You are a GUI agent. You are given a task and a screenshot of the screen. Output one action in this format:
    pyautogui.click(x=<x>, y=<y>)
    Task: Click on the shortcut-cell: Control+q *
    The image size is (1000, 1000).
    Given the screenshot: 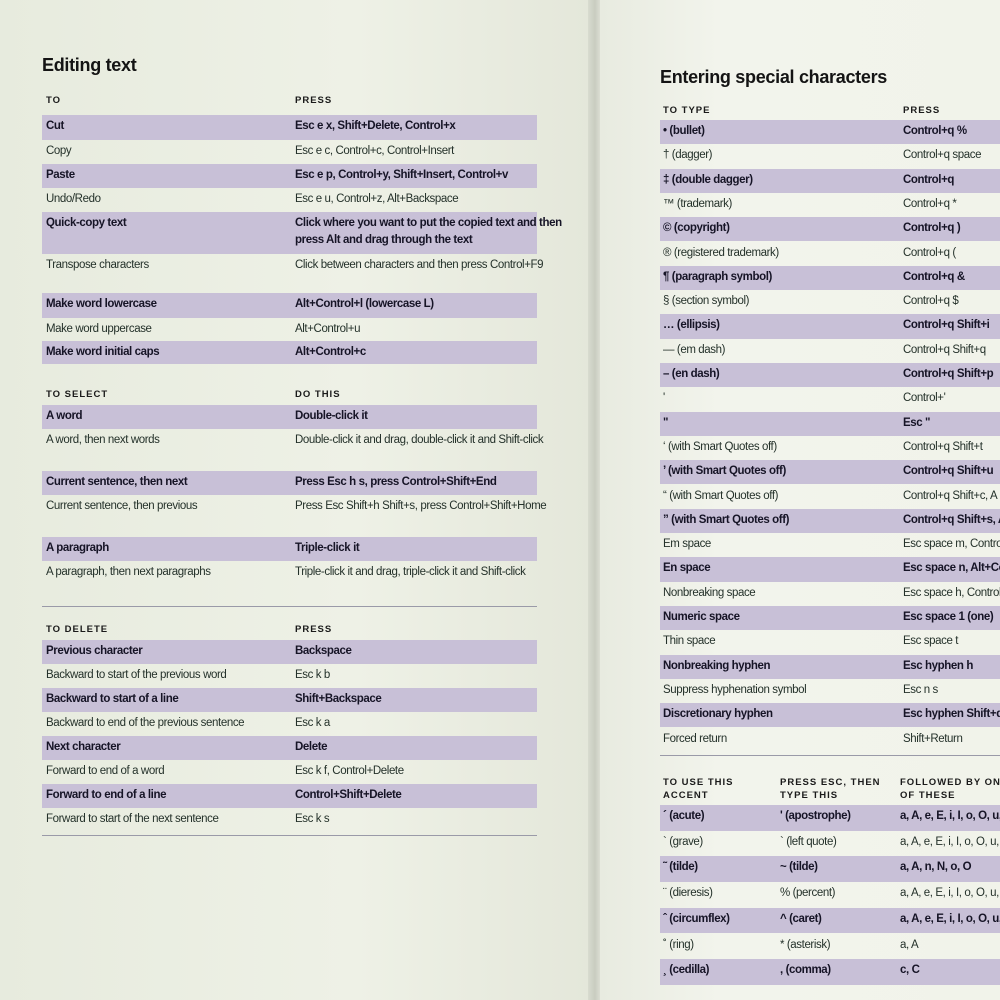 What is the action you would take?
    pyautogui.click(x=930, y=203)
    